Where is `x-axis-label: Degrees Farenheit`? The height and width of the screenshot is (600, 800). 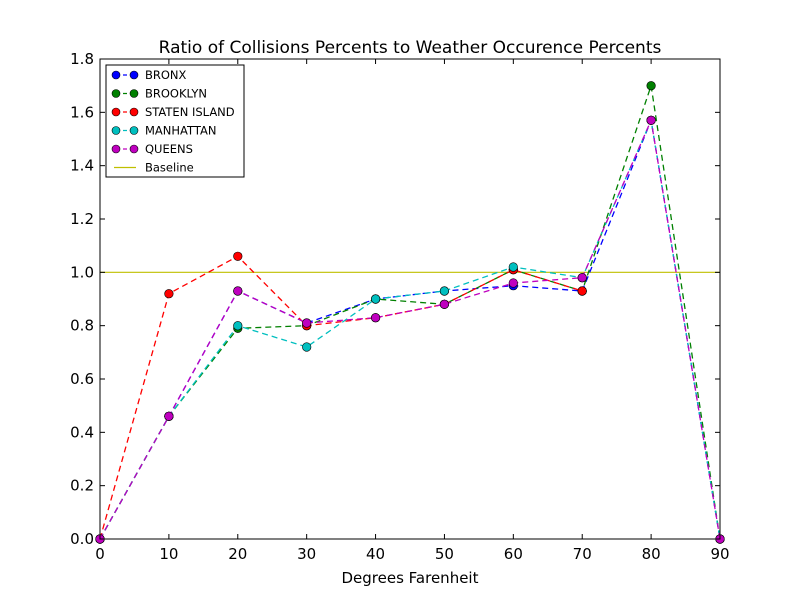
x-axis-label: Degrees Farenheit is located at coordinates (410, 578).